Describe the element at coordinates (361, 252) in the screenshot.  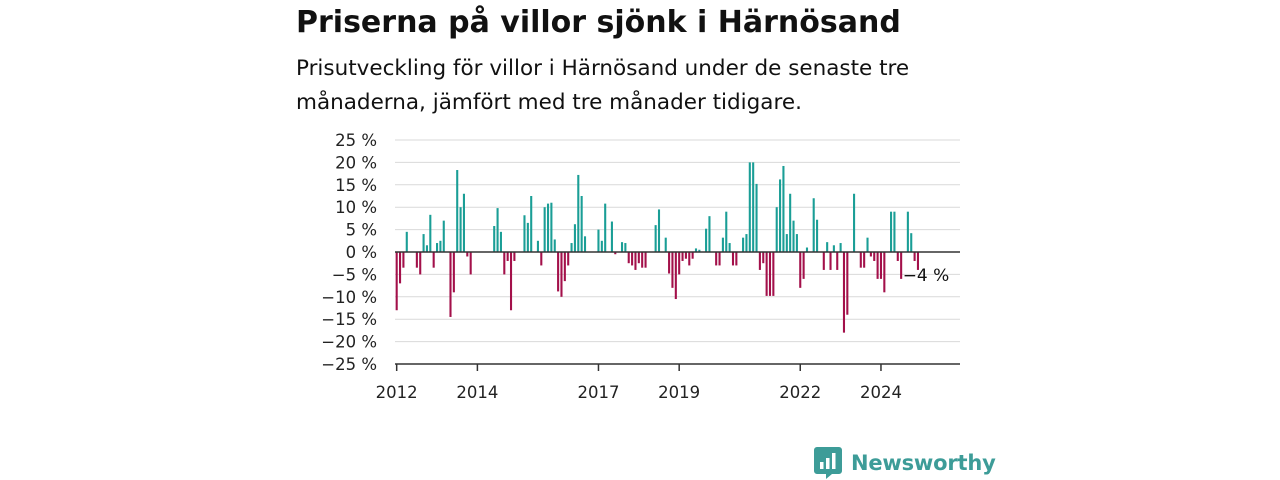
I see `y-tick-label: 0 %` at that location.